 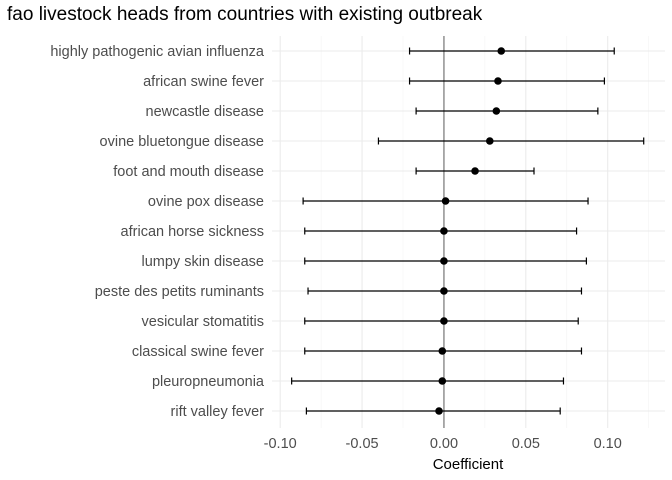 I want to click on y-tick-label: vesicular stomatitis, so click(x=203, y=322).